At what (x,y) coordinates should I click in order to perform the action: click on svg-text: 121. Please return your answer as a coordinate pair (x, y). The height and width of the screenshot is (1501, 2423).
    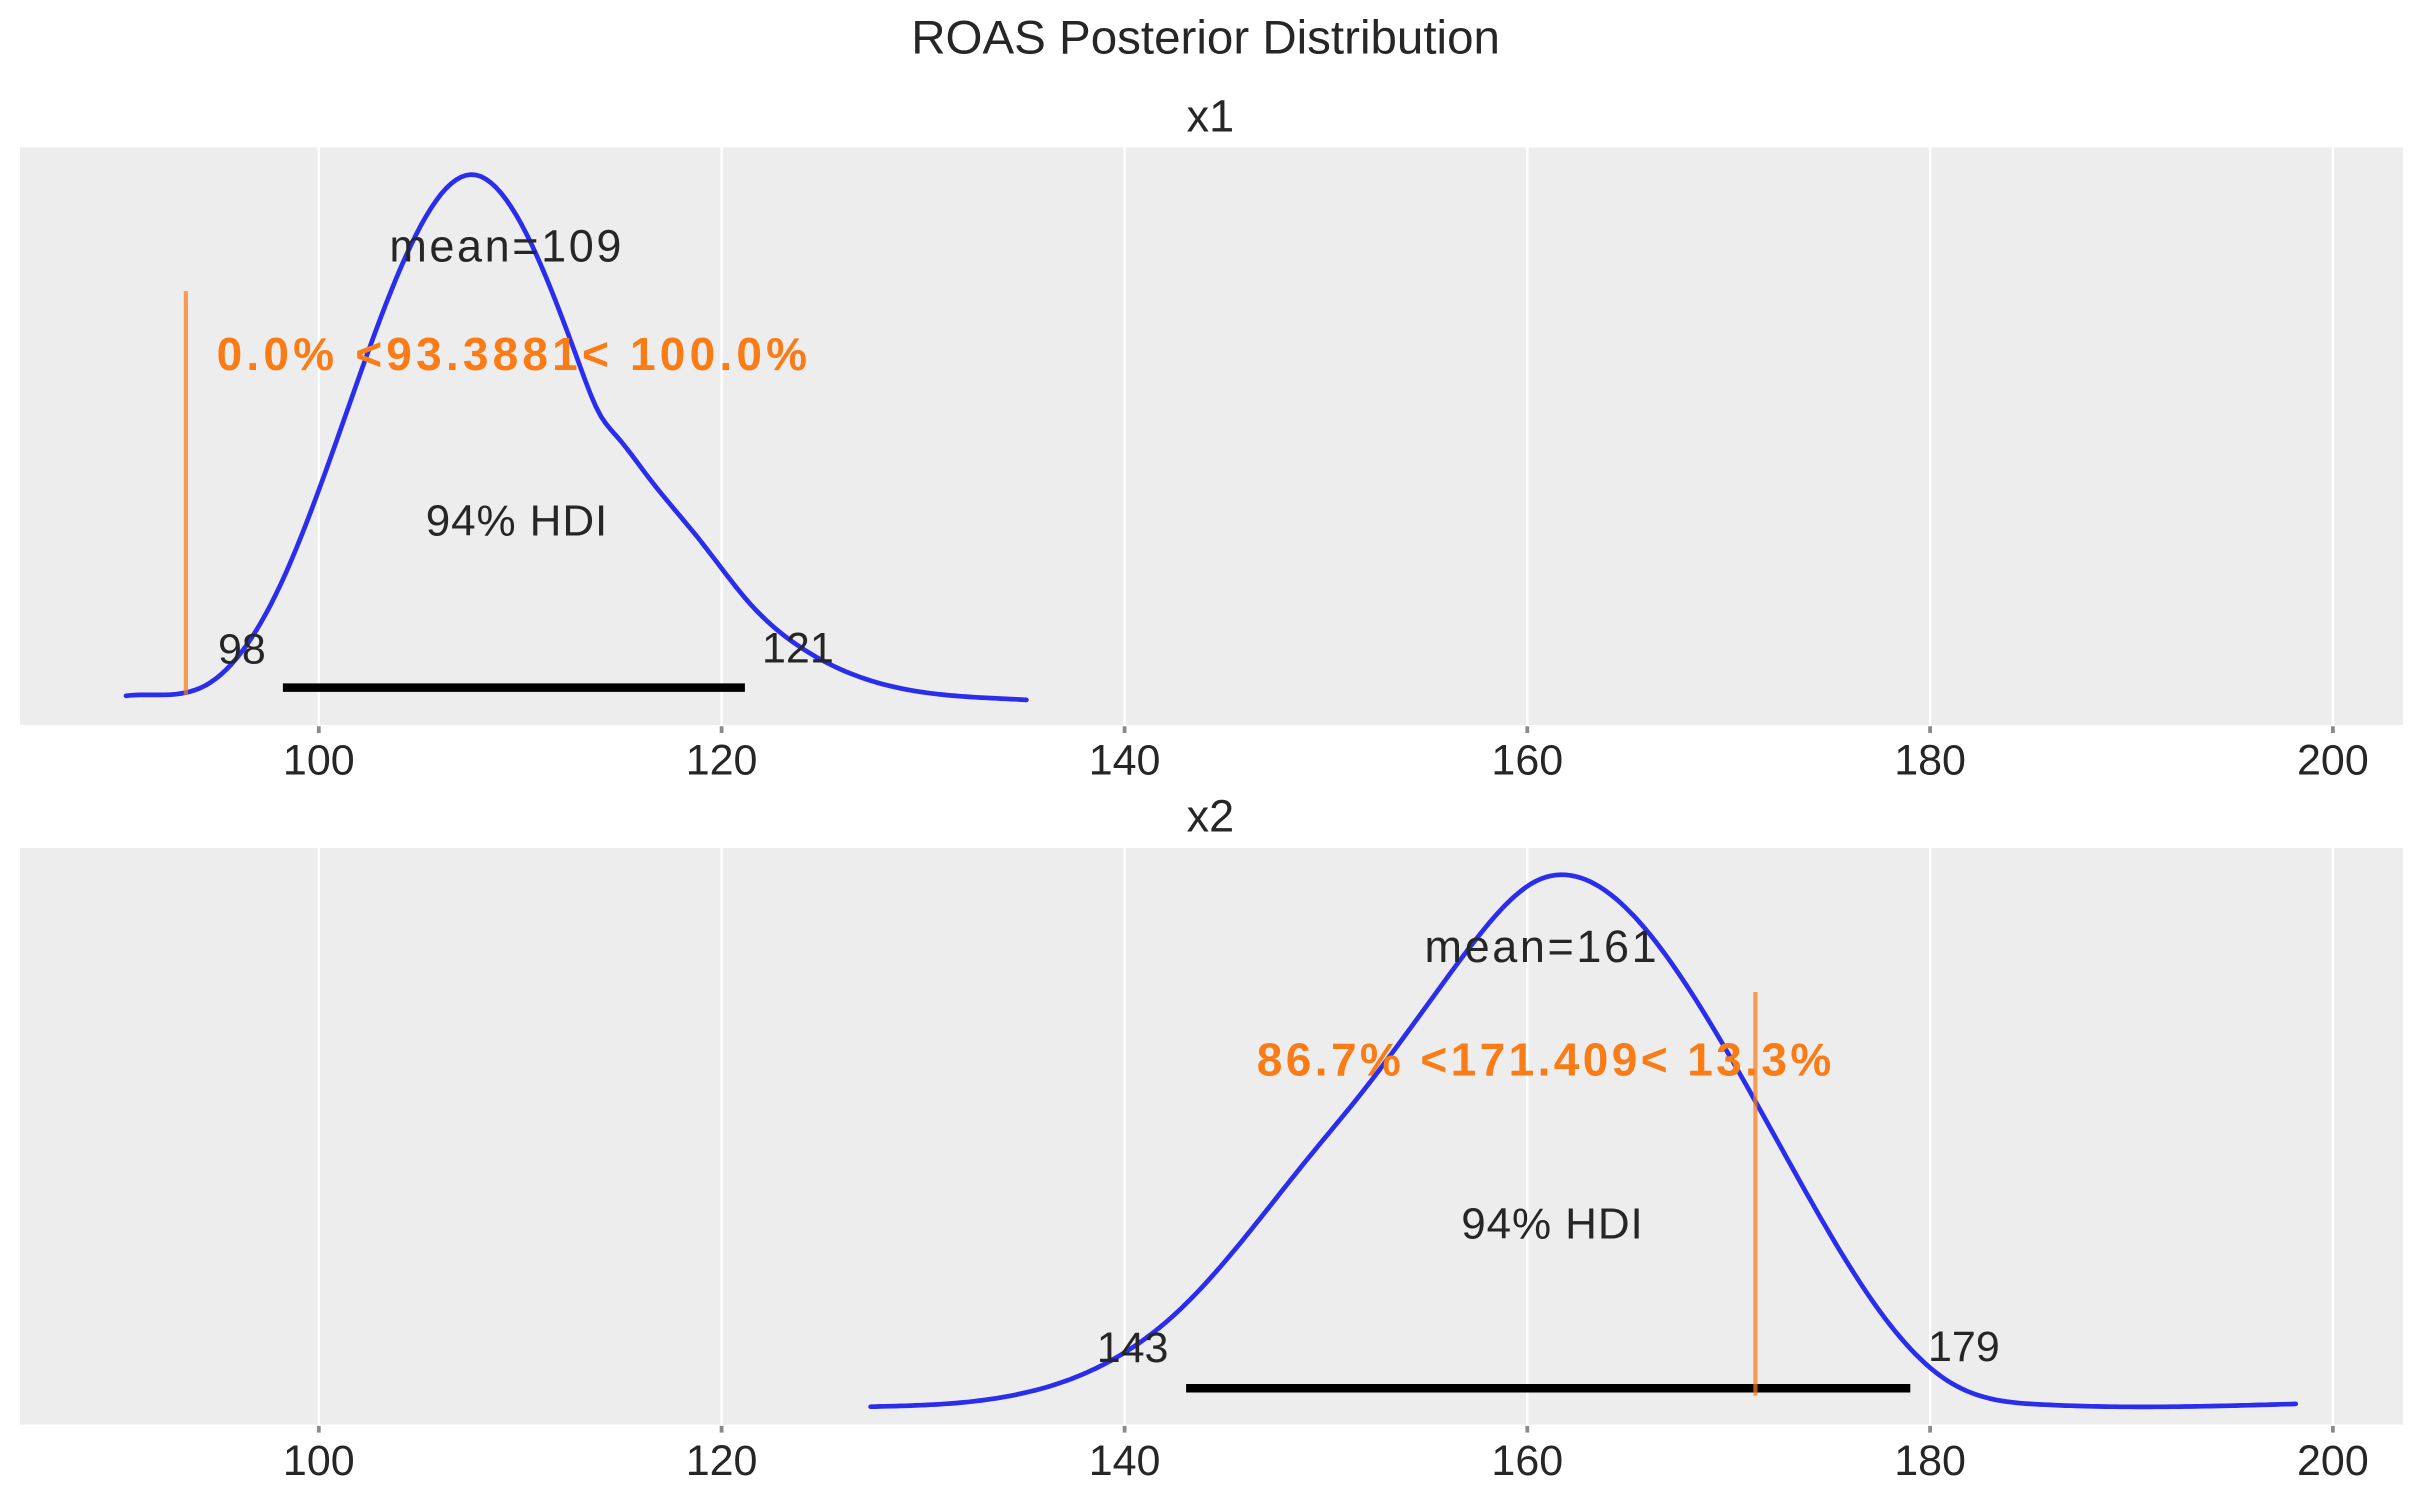
    Looking at the image, I should click on (798, 649).